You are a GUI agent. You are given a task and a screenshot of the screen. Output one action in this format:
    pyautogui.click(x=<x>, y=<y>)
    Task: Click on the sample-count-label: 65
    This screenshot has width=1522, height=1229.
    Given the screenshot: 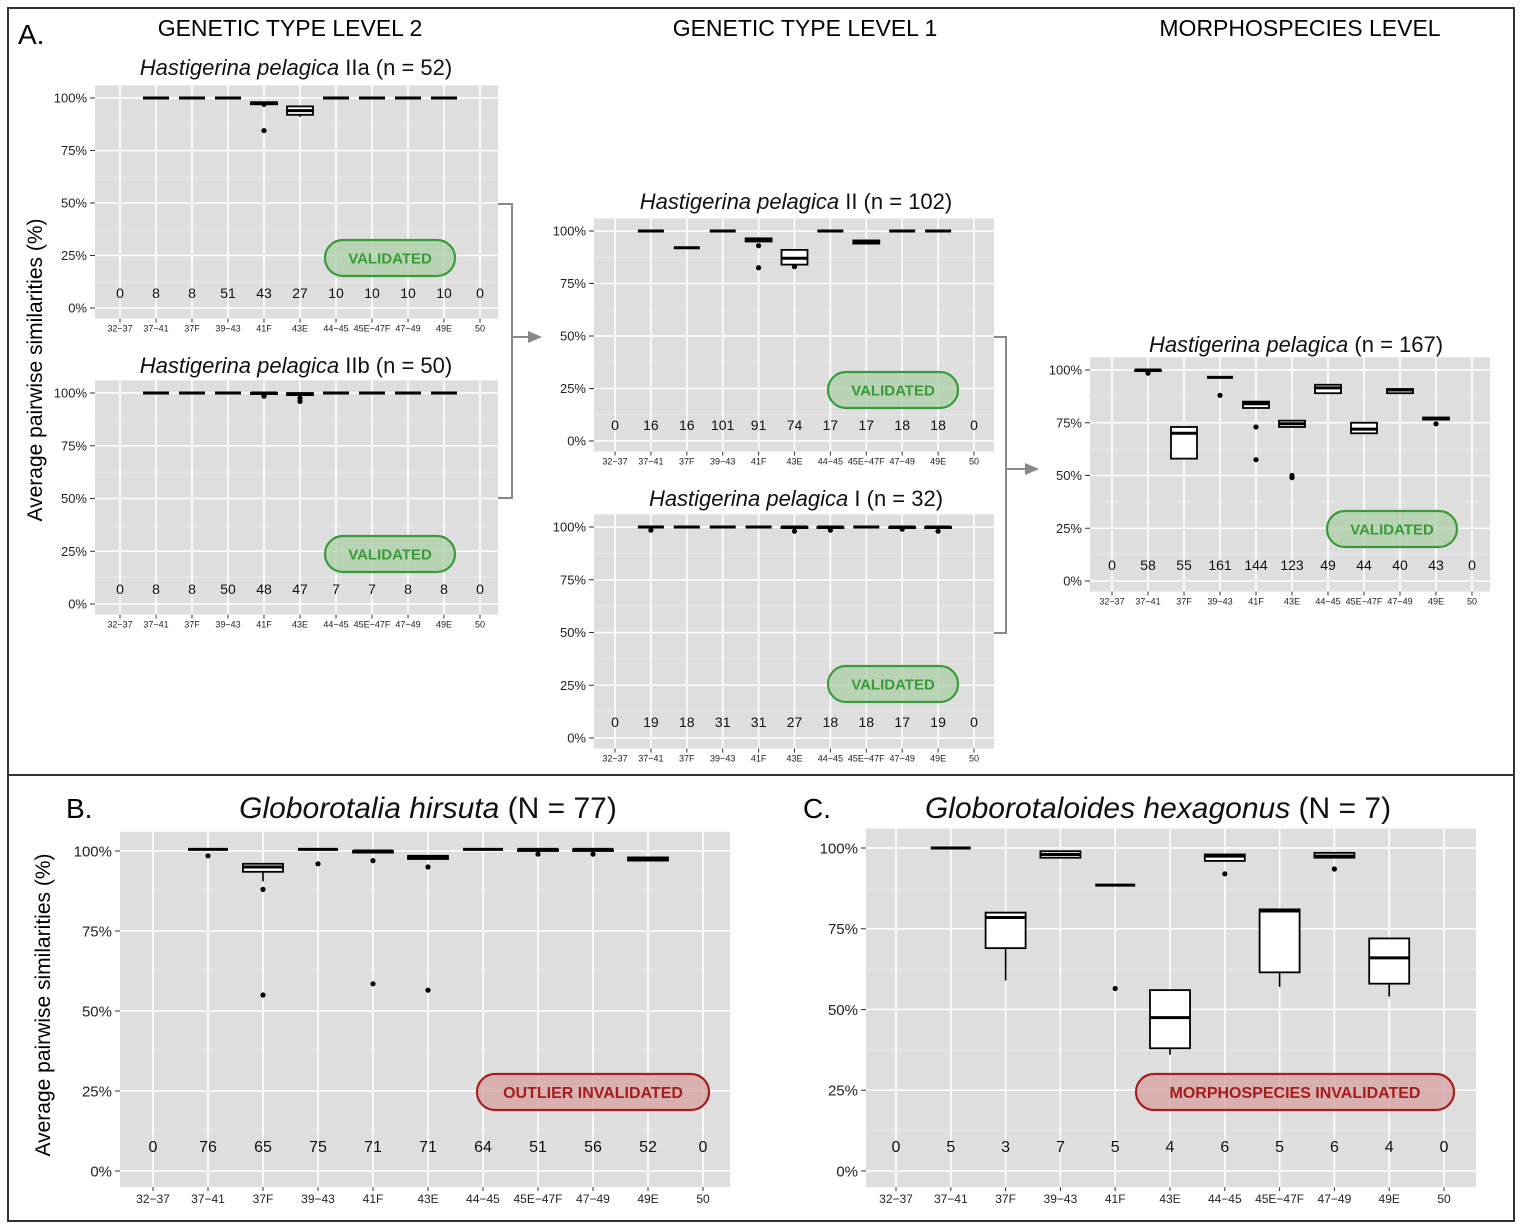 What is the action you would take?
    pyautogui.click(x=263, y=1147)
    